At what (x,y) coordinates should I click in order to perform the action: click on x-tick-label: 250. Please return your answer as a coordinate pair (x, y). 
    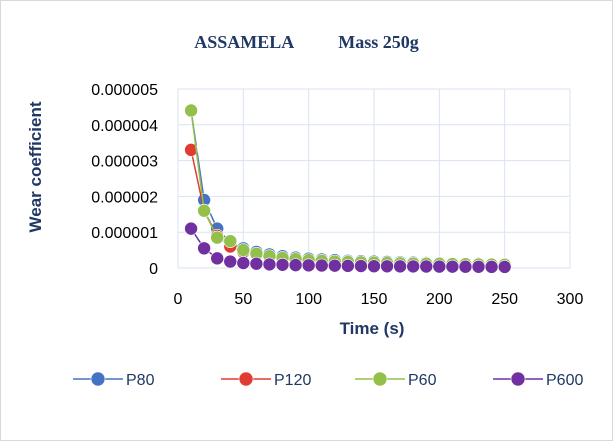
    Looking at the image, I should click on (504, 299).